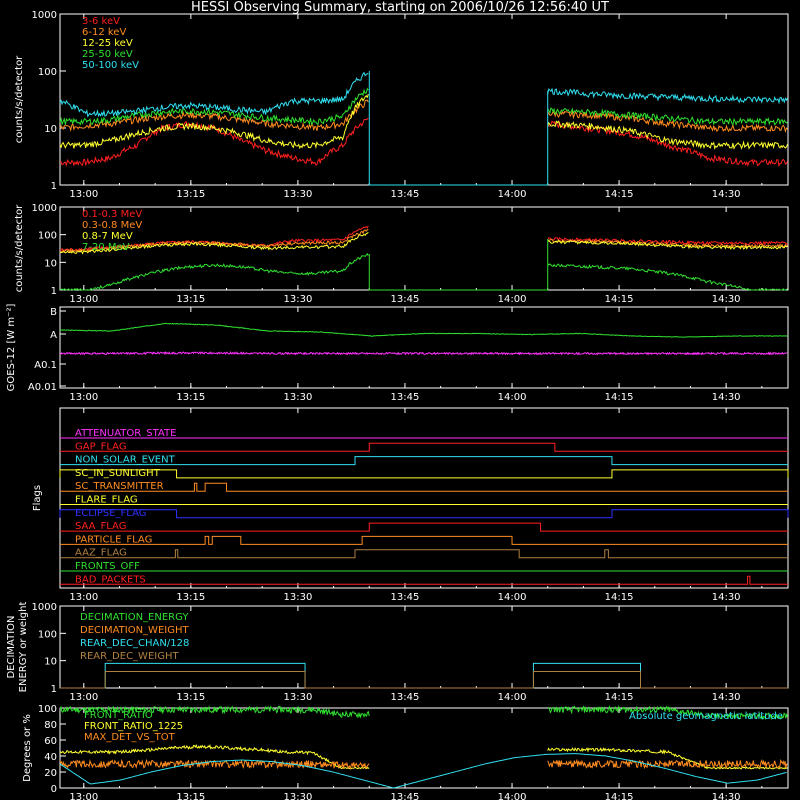  I want to click on legend-entry: 0.1-0.3 MeV, so click(112, 214).